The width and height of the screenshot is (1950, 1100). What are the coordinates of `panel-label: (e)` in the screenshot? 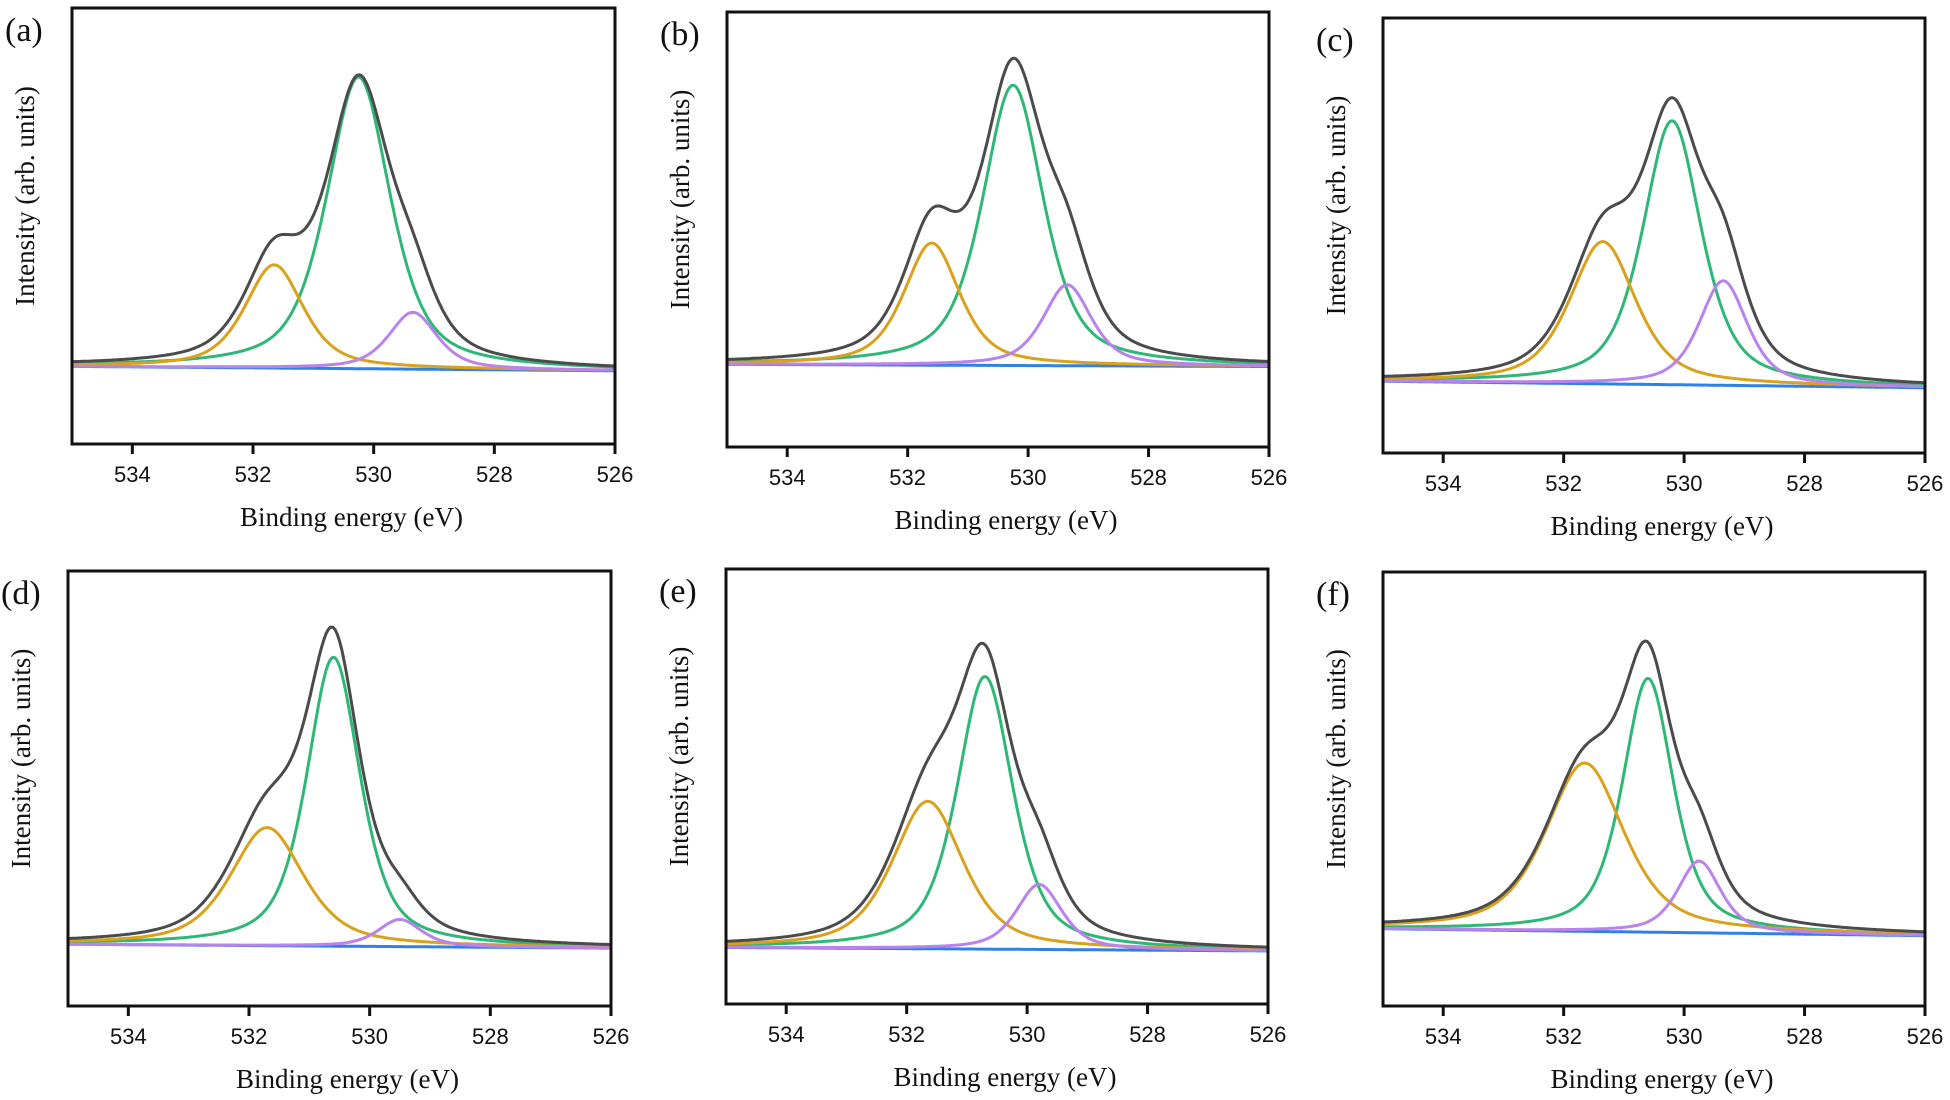 It's located at (678, 591).